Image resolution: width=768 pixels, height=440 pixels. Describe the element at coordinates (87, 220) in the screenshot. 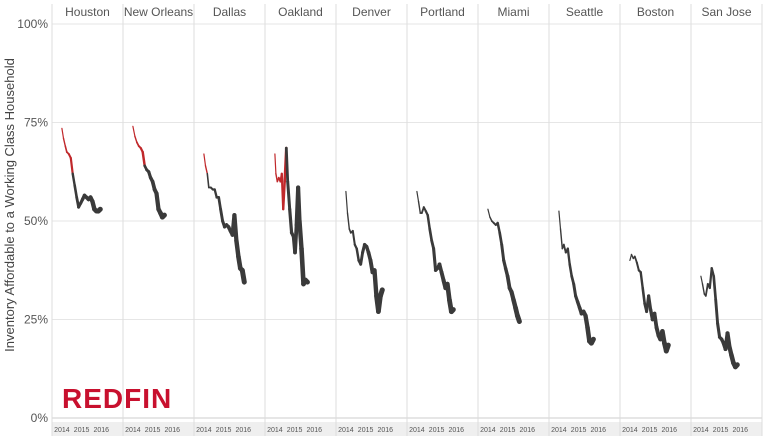

I see `panel-houston: Houston 2014 2015 2016` at that location.